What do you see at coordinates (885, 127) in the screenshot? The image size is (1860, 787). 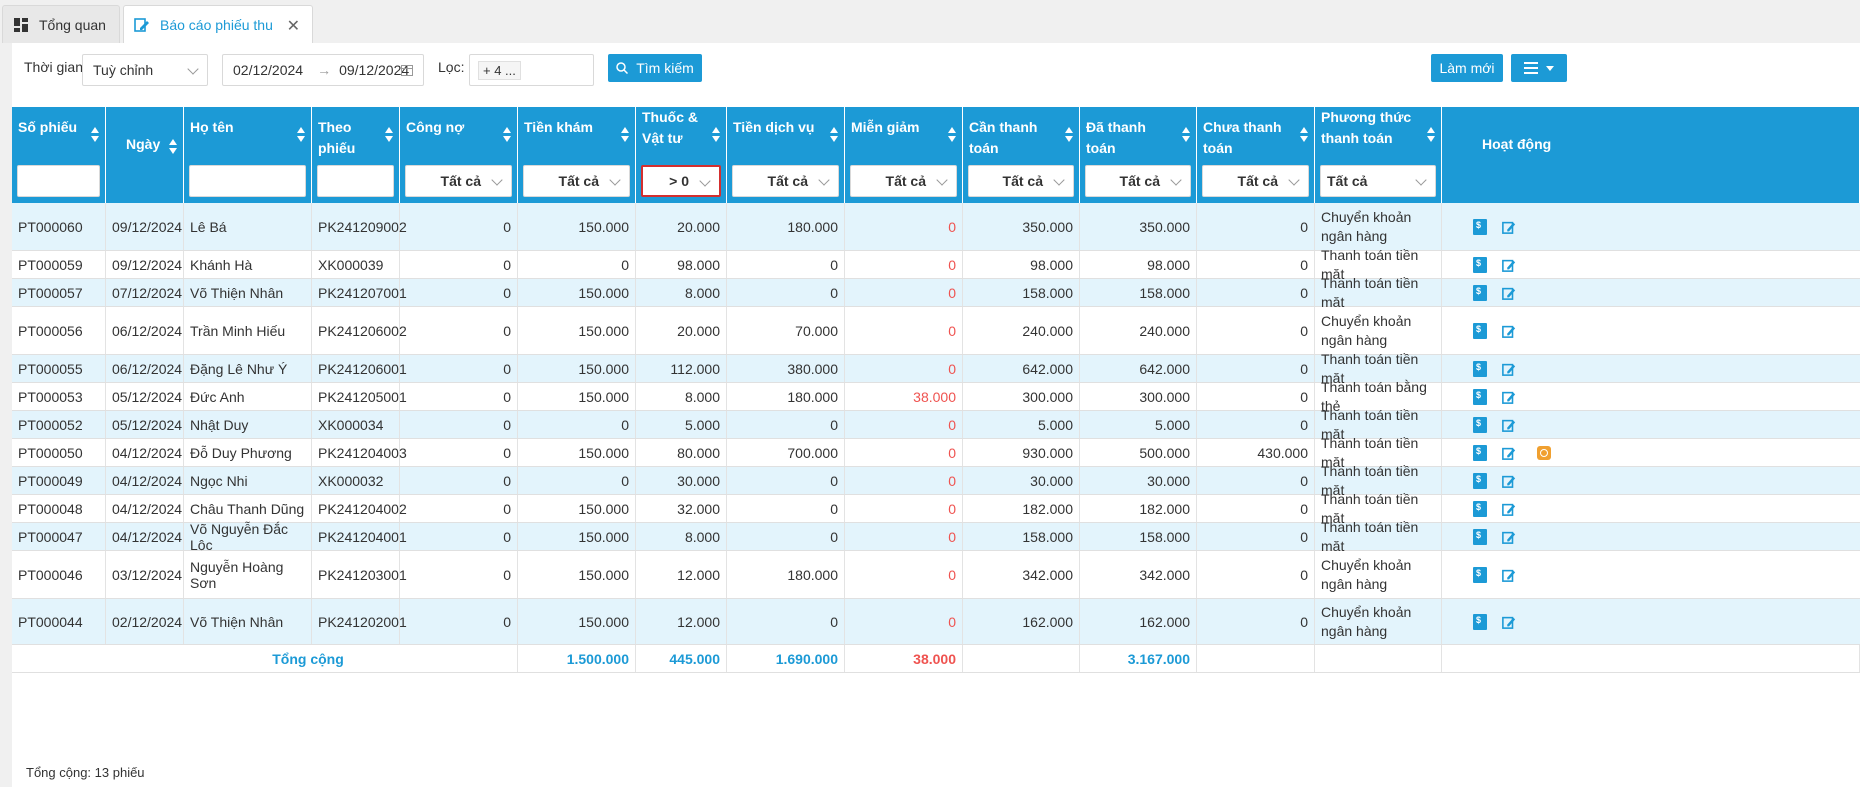 I see `col-header-label: Miễn giảm` at bounding box center [885, 127].